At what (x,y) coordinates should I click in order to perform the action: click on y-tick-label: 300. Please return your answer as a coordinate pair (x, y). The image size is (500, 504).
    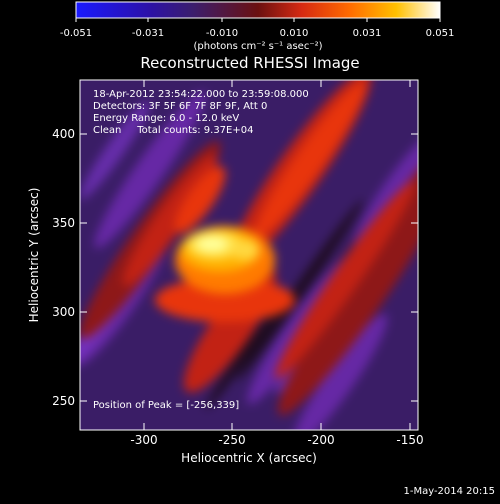
    Looking at the image, I should click on (63, 312).